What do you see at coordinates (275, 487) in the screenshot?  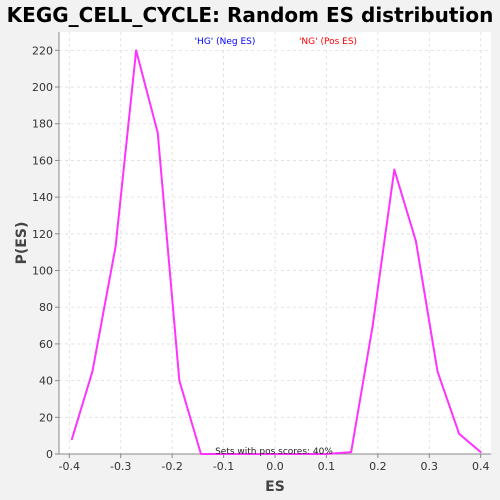 I see `x-axis-title: ES` at bounding box center [275, 487].